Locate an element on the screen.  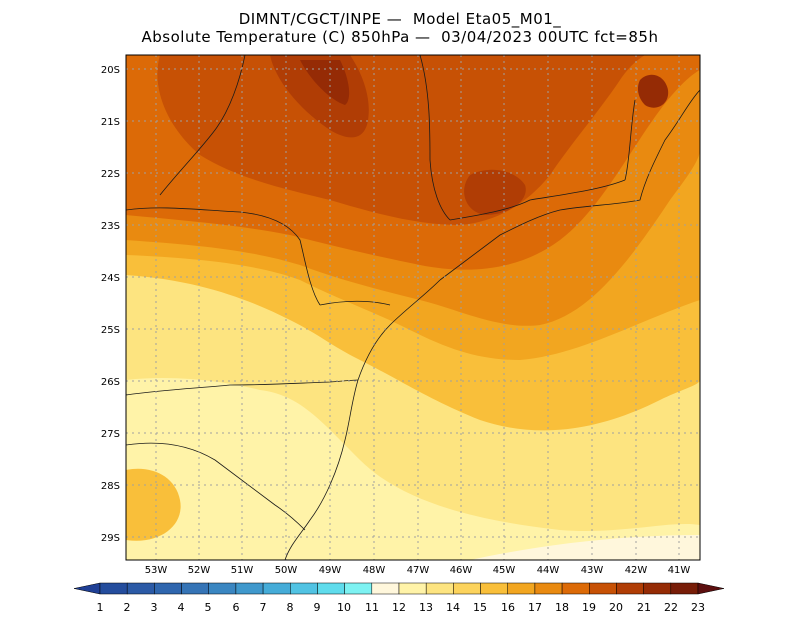
colorbar-arrow-right is located at coordinates (711, 588).